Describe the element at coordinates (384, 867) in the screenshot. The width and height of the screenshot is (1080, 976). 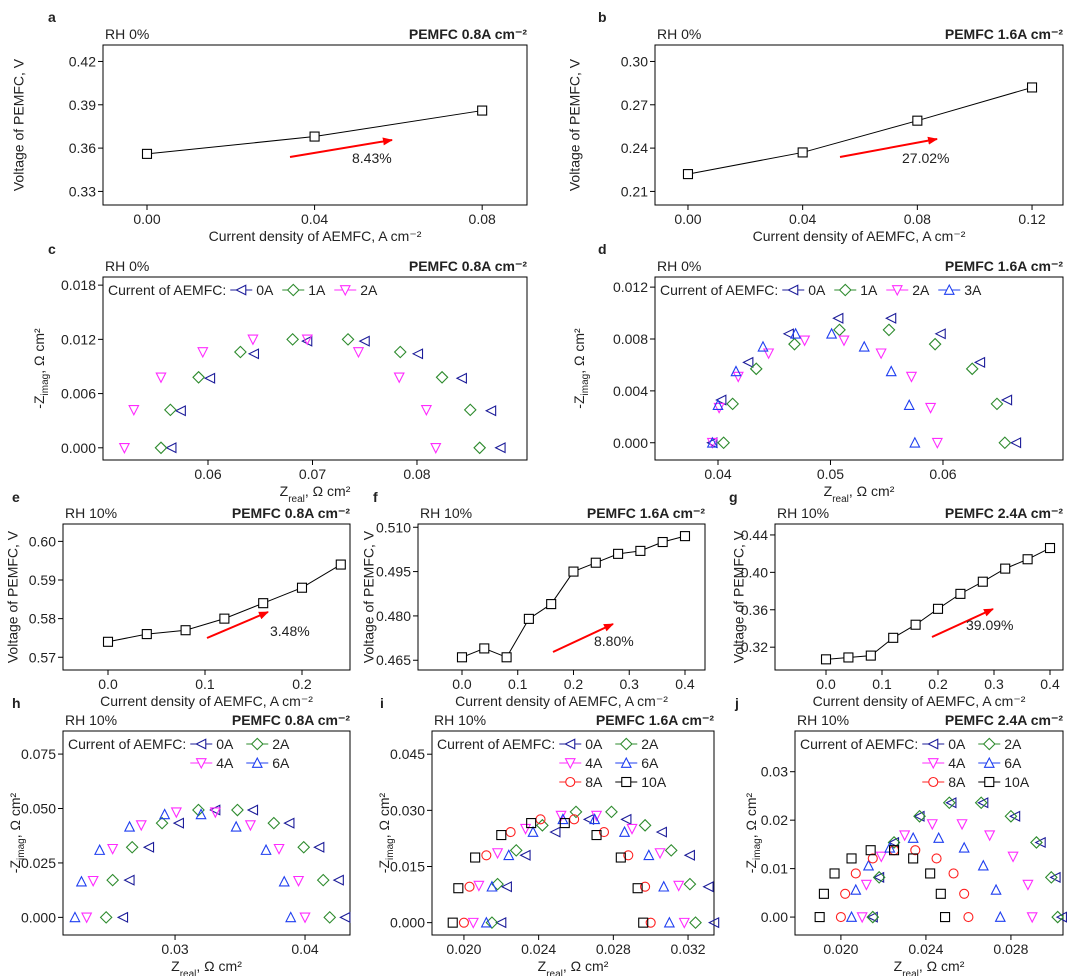
I see `label-main: -Z` at that location.